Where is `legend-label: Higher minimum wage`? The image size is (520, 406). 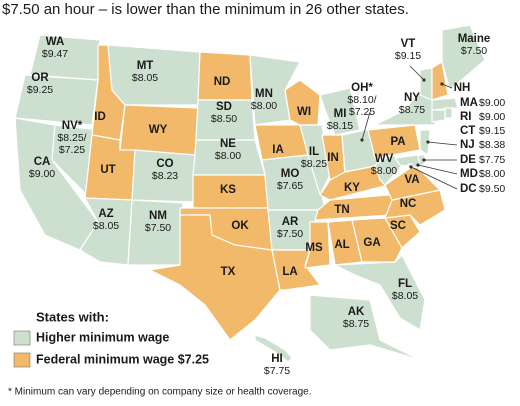
legend-label: Higher minimum wage is located at coordinates (102, 337).